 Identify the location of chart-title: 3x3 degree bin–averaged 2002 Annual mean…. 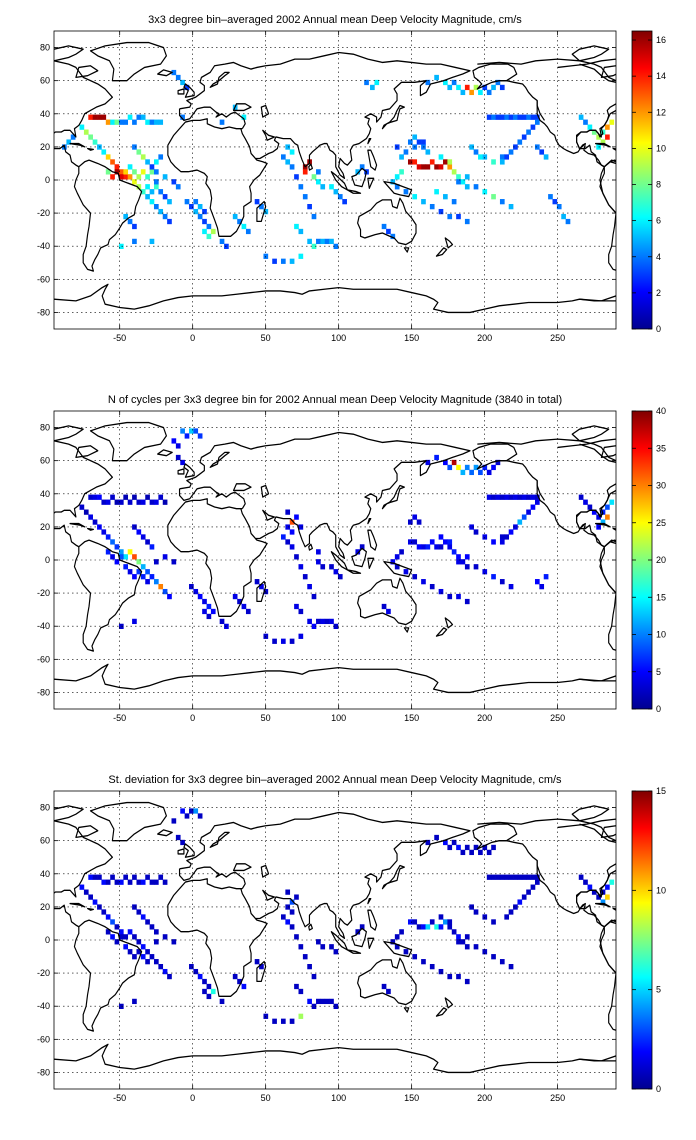
(335, 20).